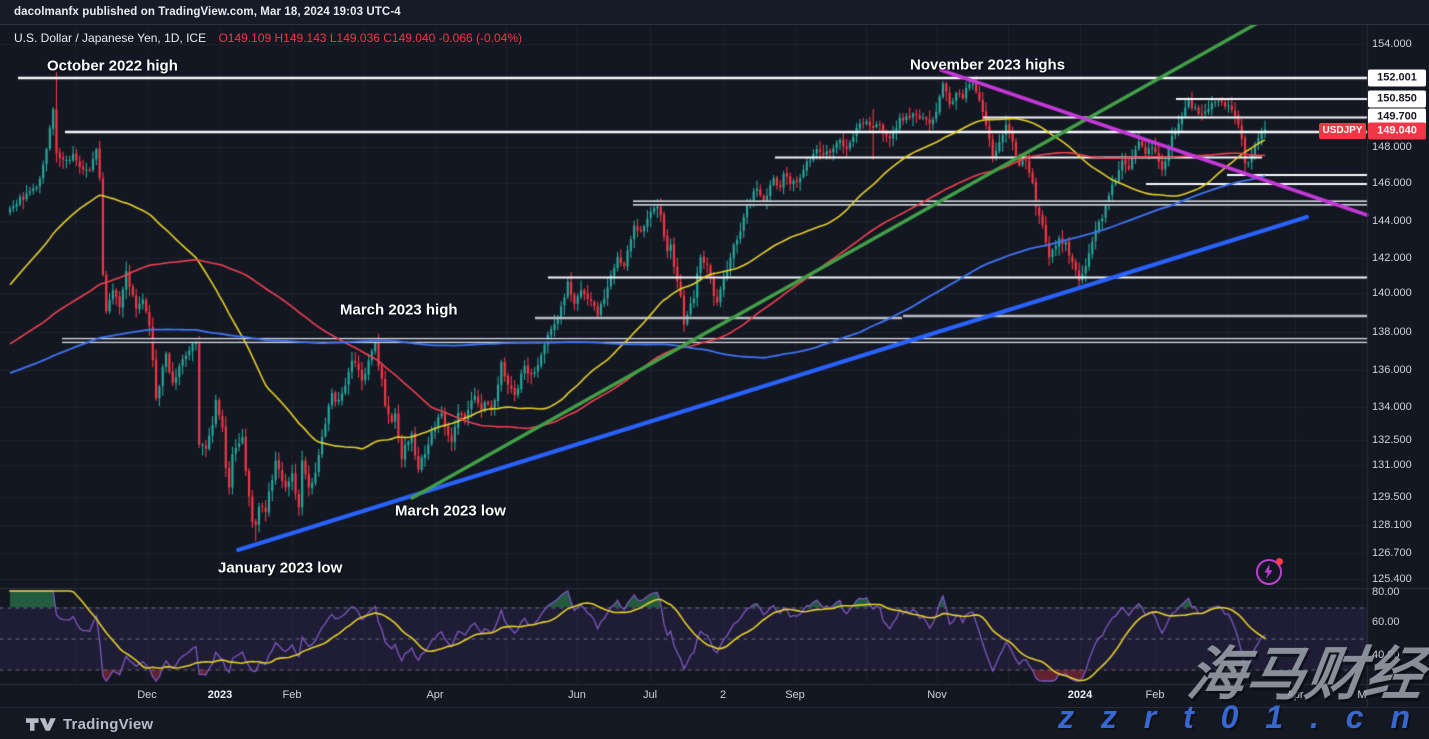 The width and height of the screenshot is (1429, 739). I want to click on tradingview-logo: TradingView, so click(89, 724).